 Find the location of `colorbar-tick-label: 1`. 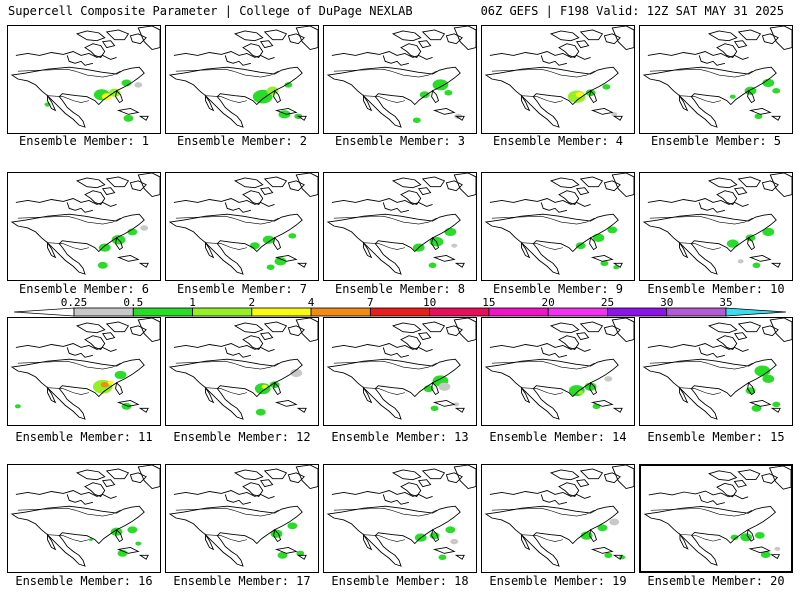

colorbar-tick-label: 1 is located at coordinates (192, 302).